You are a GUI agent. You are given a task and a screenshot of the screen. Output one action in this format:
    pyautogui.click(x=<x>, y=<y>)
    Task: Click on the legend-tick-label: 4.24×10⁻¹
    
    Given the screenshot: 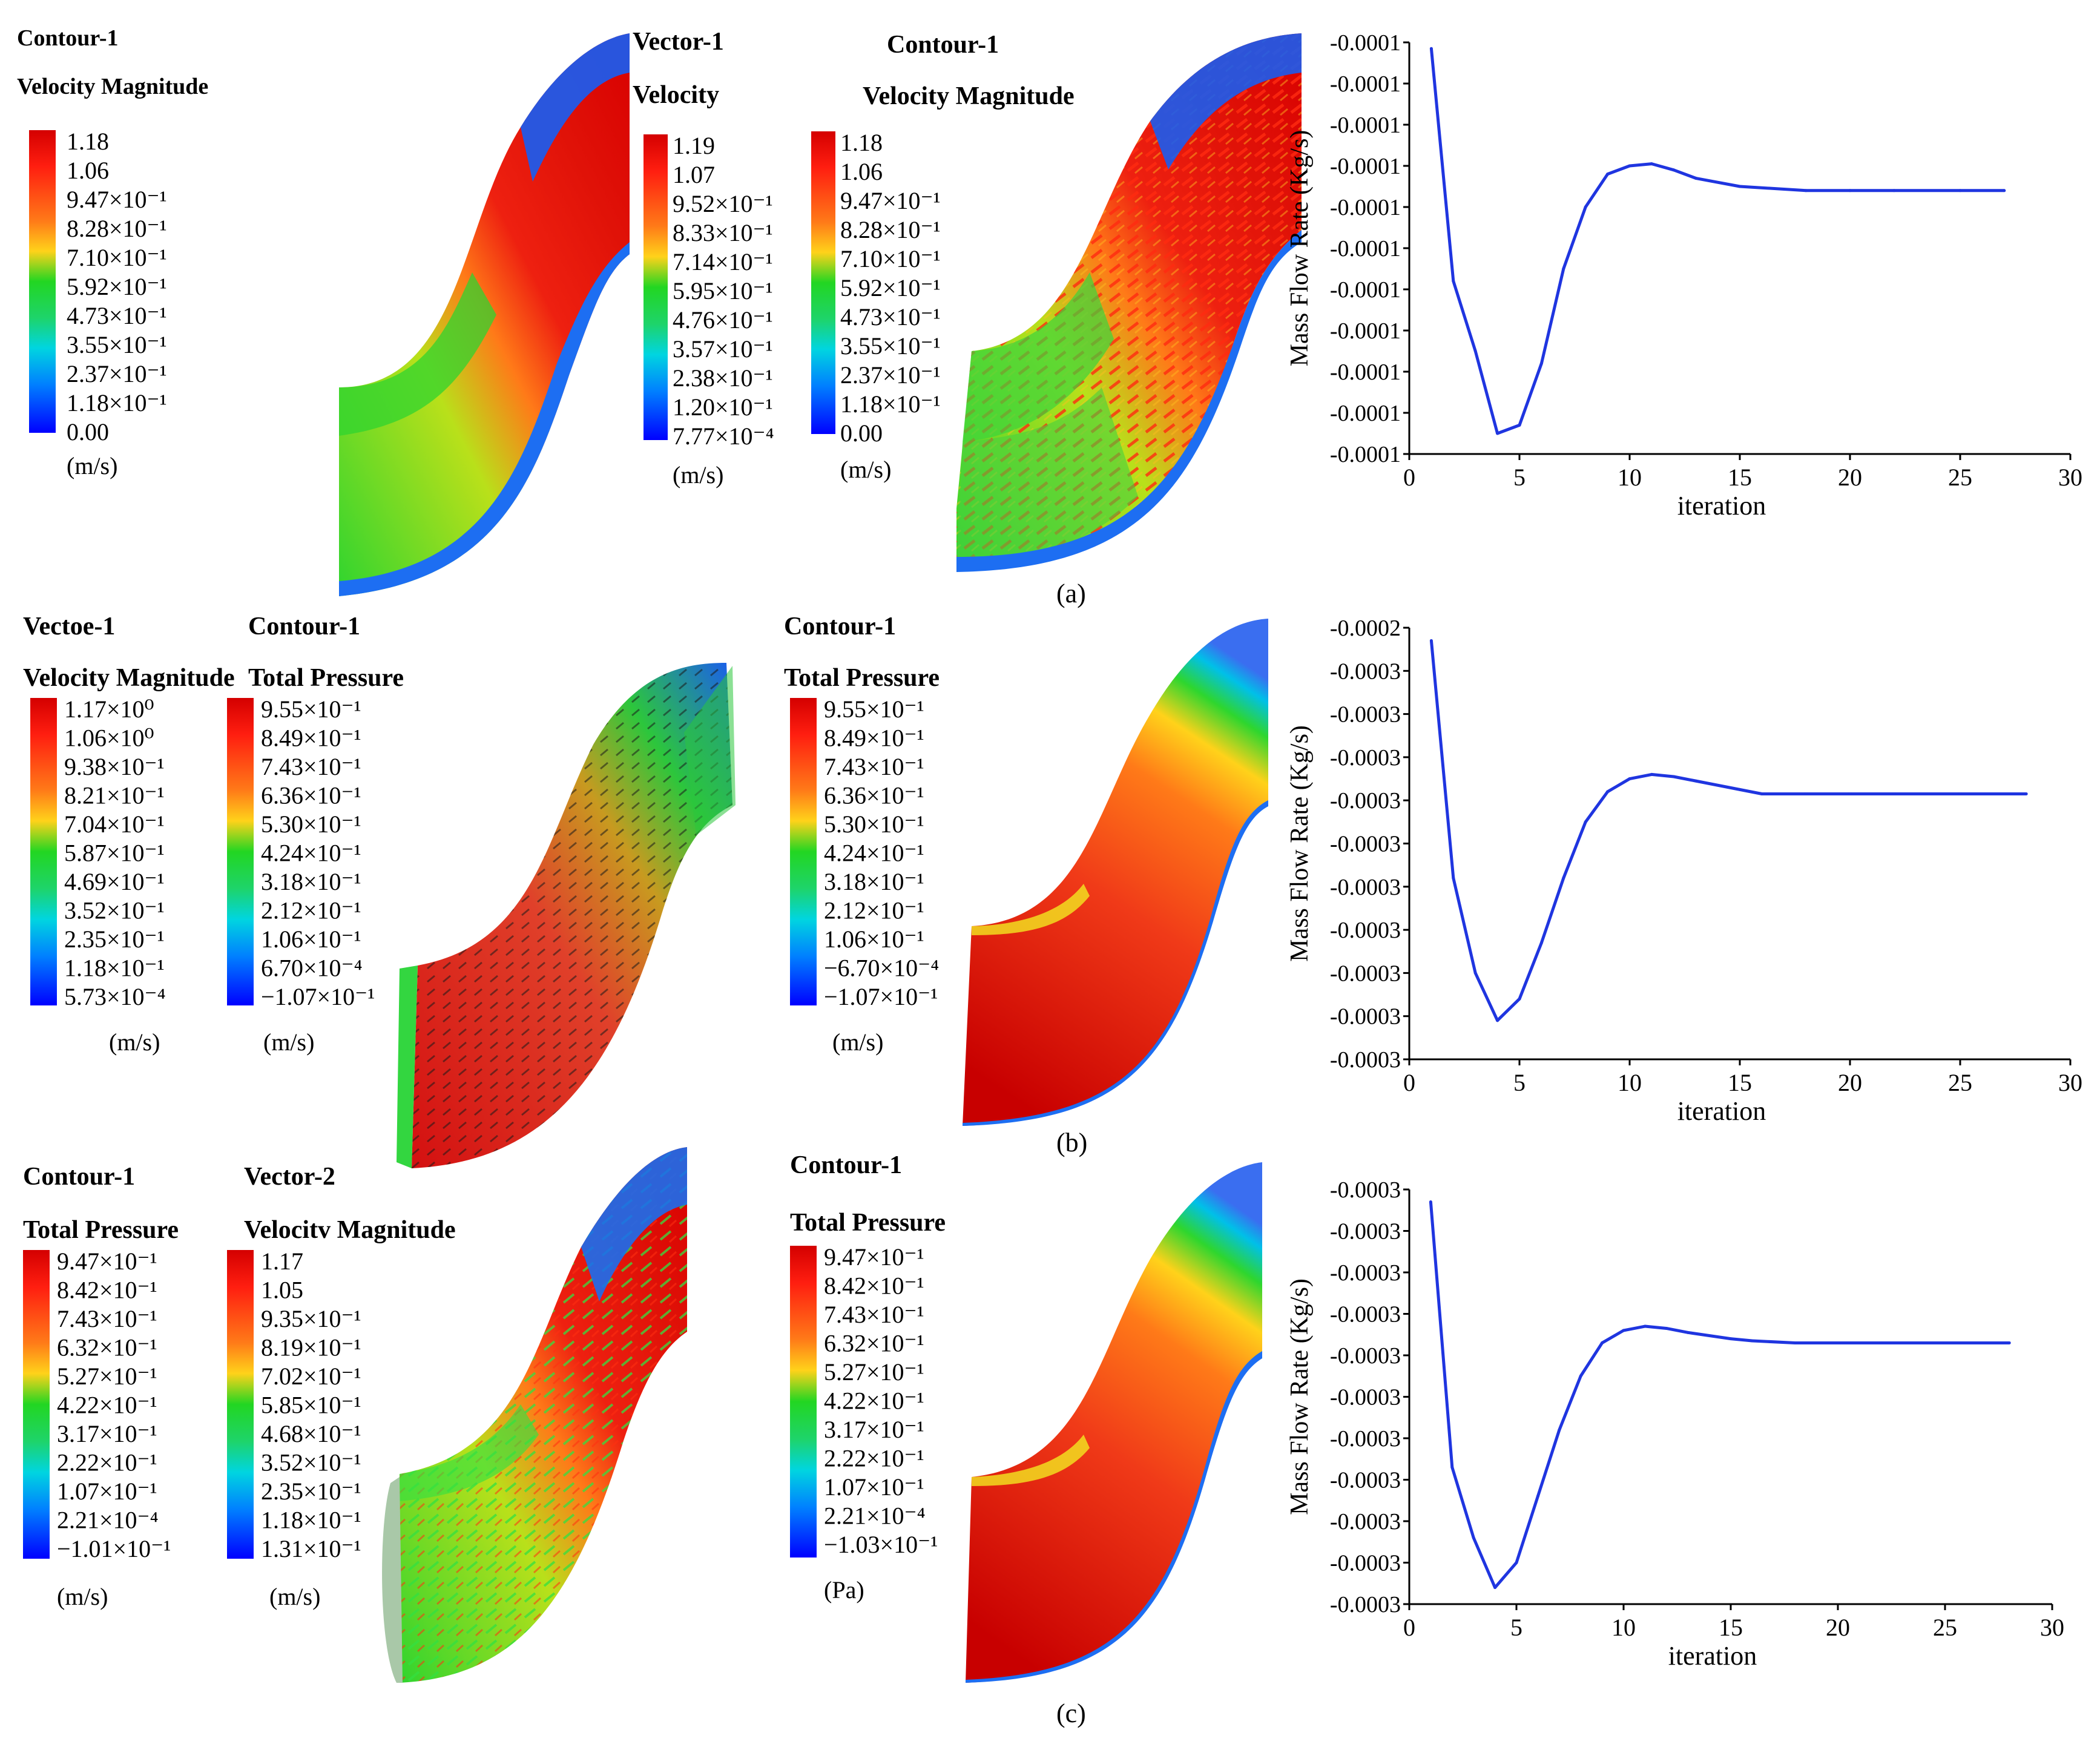 What is the action you would take?
    pyautogui.click(x=311, y=853)
    